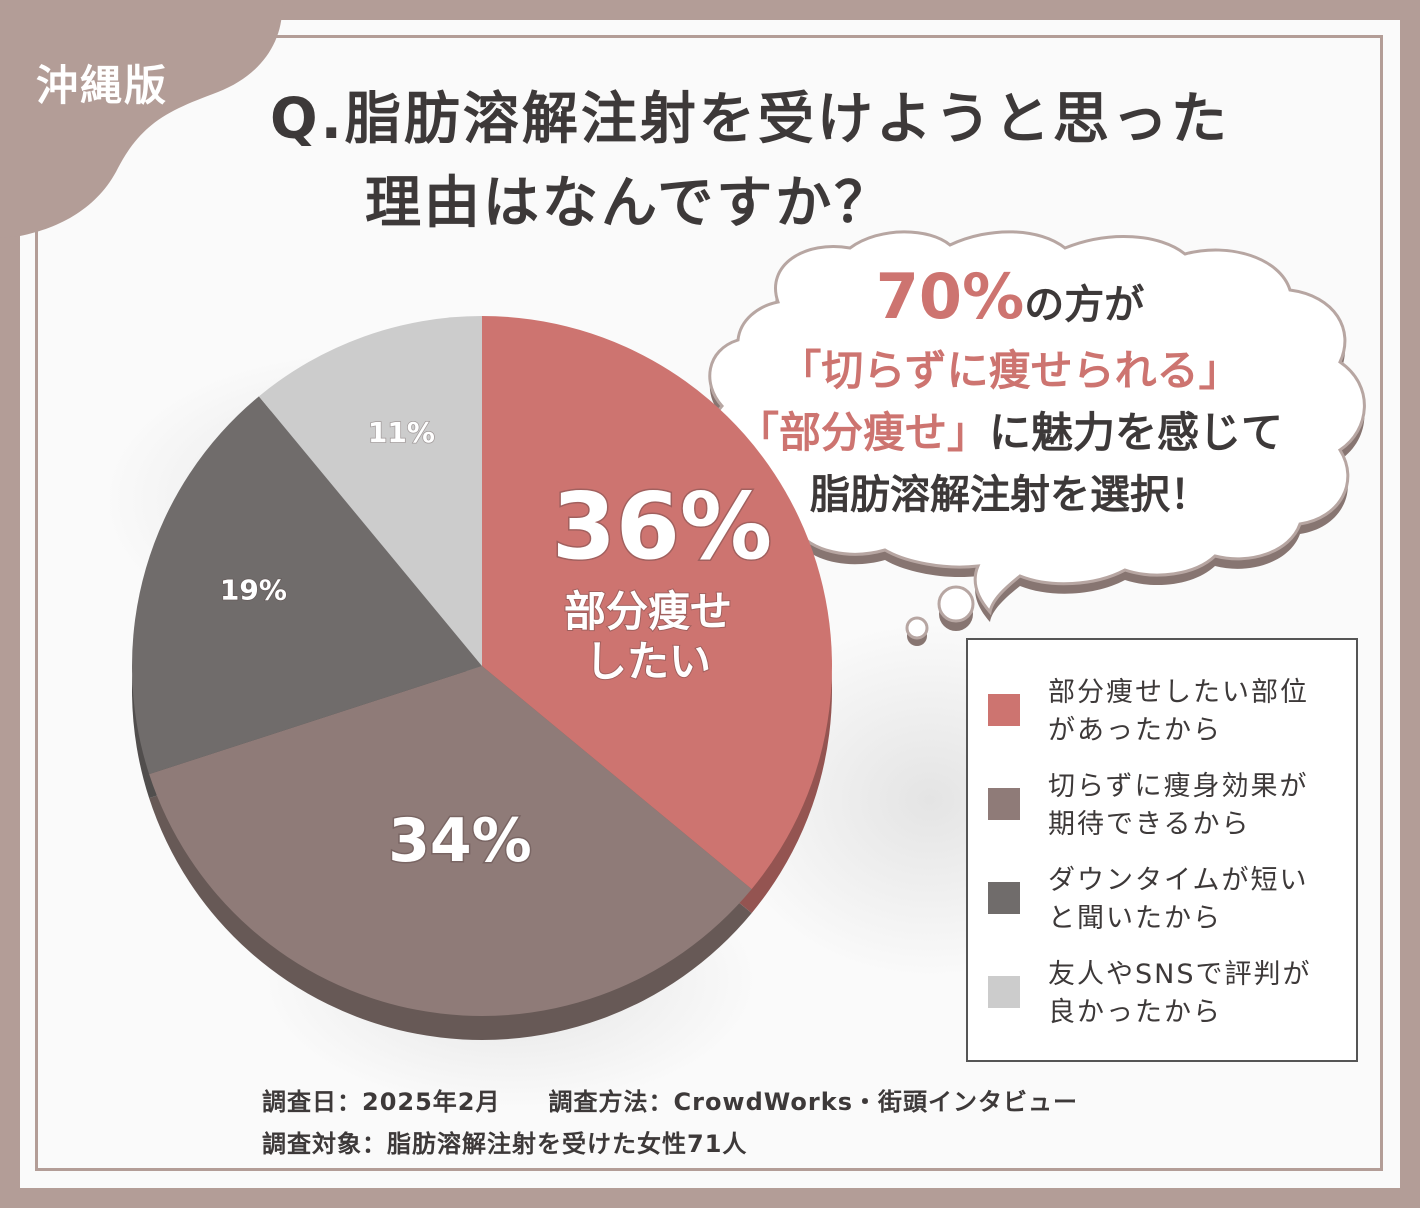 Image resolution: width=1420 pixels, height=1208 pixels. What do you see at coordinates (102, 85) in the screenshot?
I see `region-badge: 沖縄版` at bounding box center [102, 85].